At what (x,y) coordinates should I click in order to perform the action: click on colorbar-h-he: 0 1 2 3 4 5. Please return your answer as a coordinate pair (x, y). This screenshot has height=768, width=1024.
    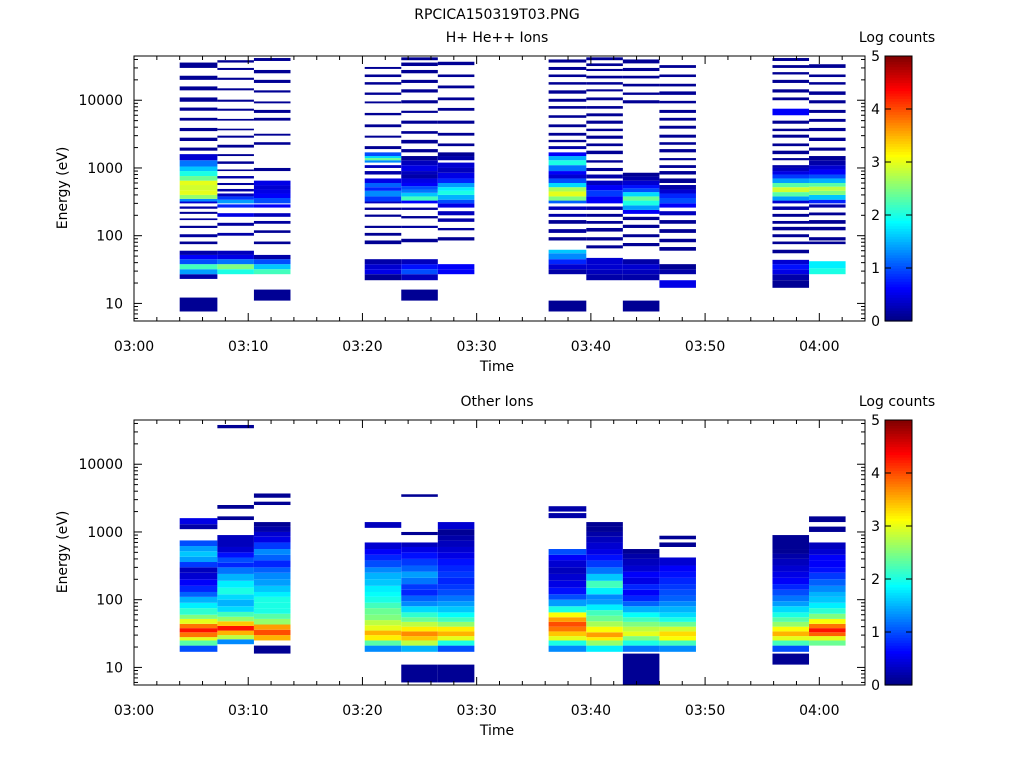
    Looking at the image, I should click on (892, 189).